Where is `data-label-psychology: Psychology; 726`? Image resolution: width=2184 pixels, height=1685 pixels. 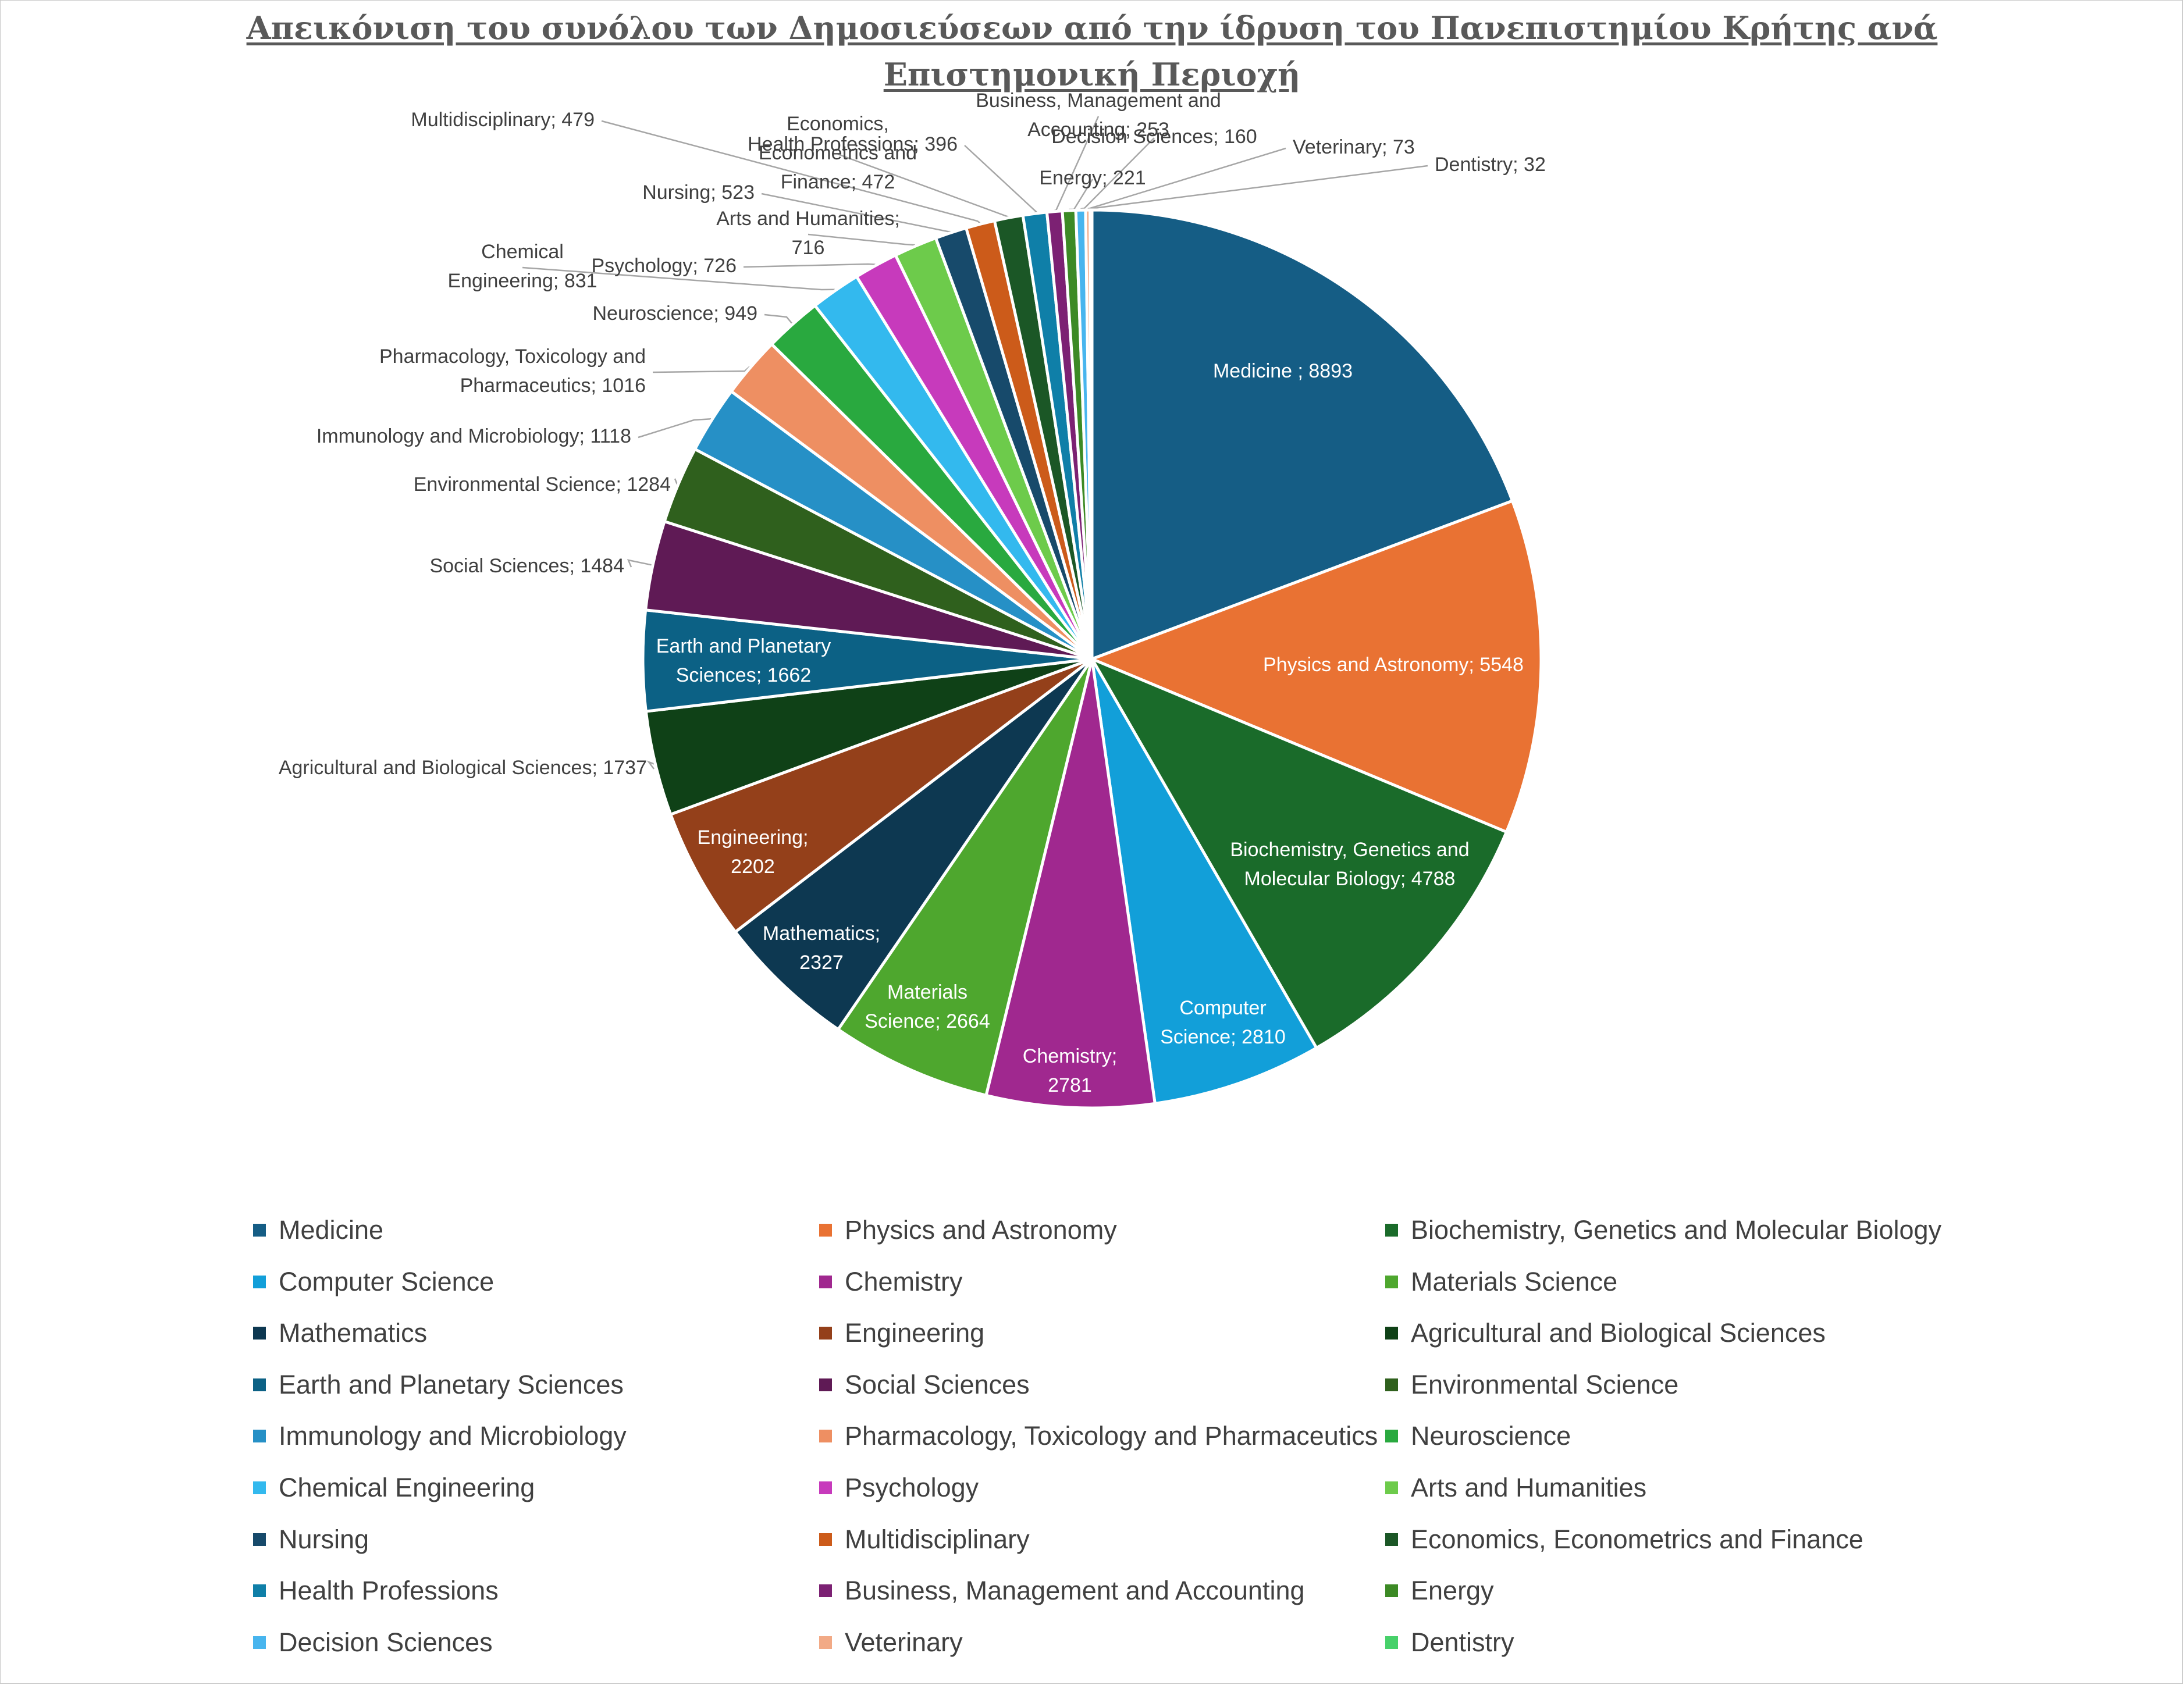 data-label-psychology: Psychology; 726 is located at coordinates (664, 266).